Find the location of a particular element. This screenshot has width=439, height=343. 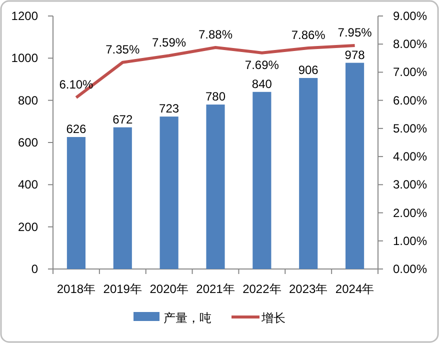

y-tick-label: 800 is located at coordinates (28, 100).